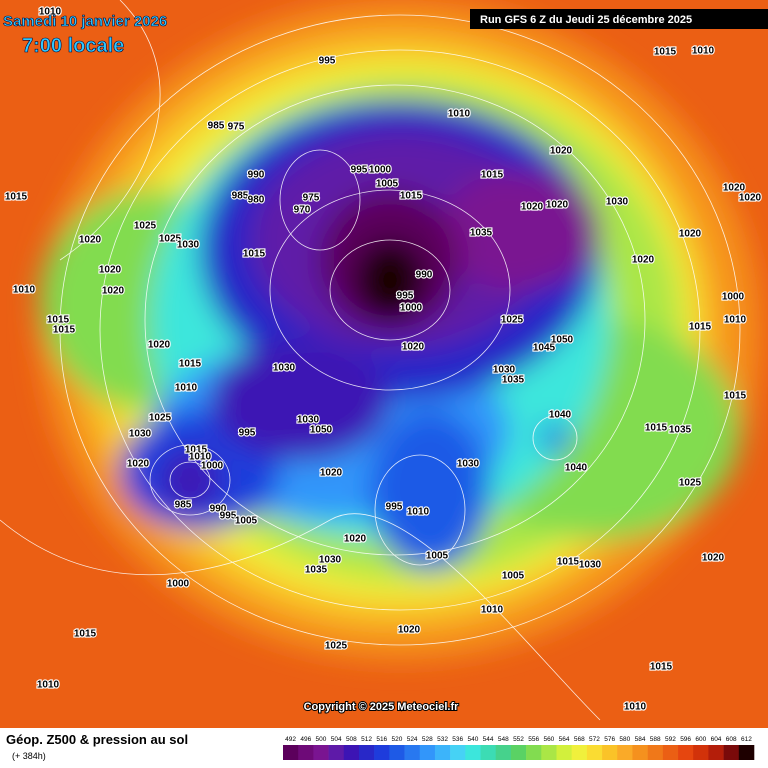  What do you see at coordinates (579, 739) in the screenshot?
I see `colorbar-label: 568` at bounding box center [579, 739].